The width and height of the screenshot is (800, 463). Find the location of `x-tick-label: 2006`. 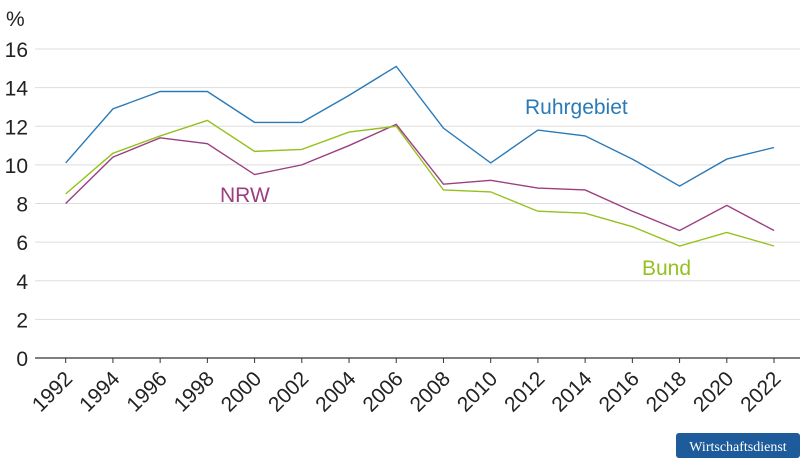

x-tick-label: 2006 is located at coordinates (382, 391).